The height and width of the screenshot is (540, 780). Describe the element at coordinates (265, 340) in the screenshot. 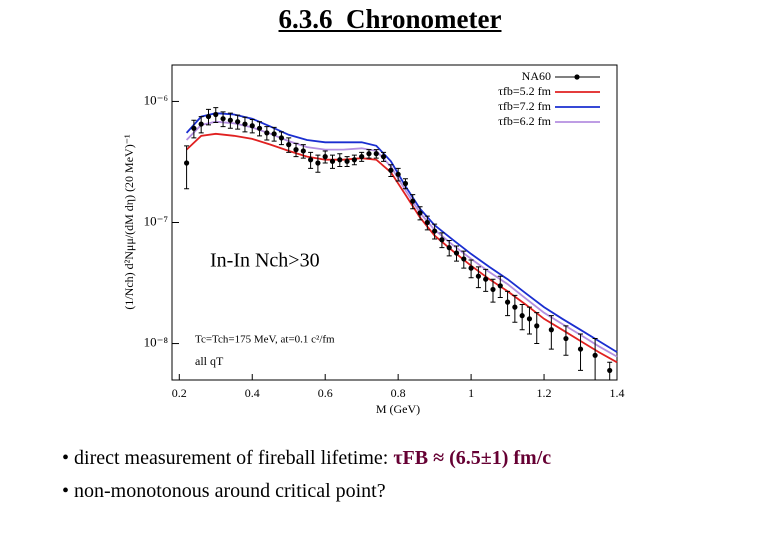

I see `annotation: Tc=Tch=175 MeV, at=0.1 c²/fm` at that location.